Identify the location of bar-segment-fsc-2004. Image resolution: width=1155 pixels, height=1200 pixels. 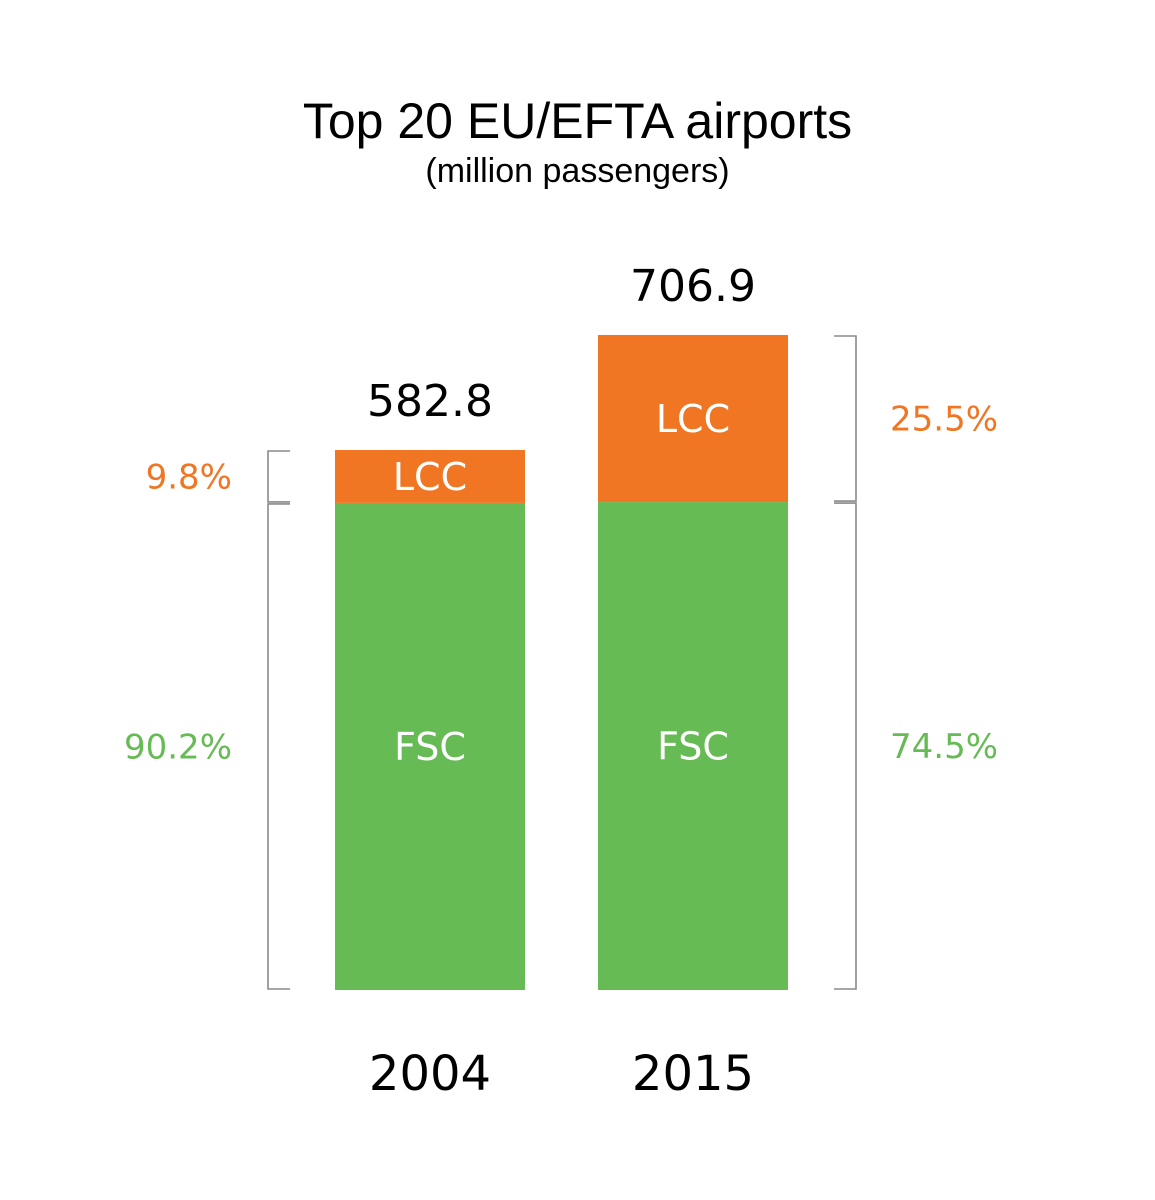
(430, 746).